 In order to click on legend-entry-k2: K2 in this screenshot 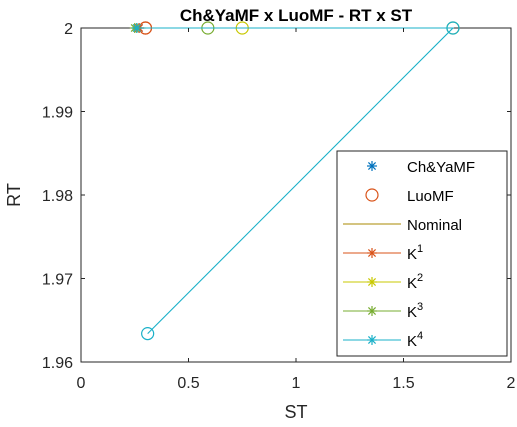, I will do `click(383, 282)`.